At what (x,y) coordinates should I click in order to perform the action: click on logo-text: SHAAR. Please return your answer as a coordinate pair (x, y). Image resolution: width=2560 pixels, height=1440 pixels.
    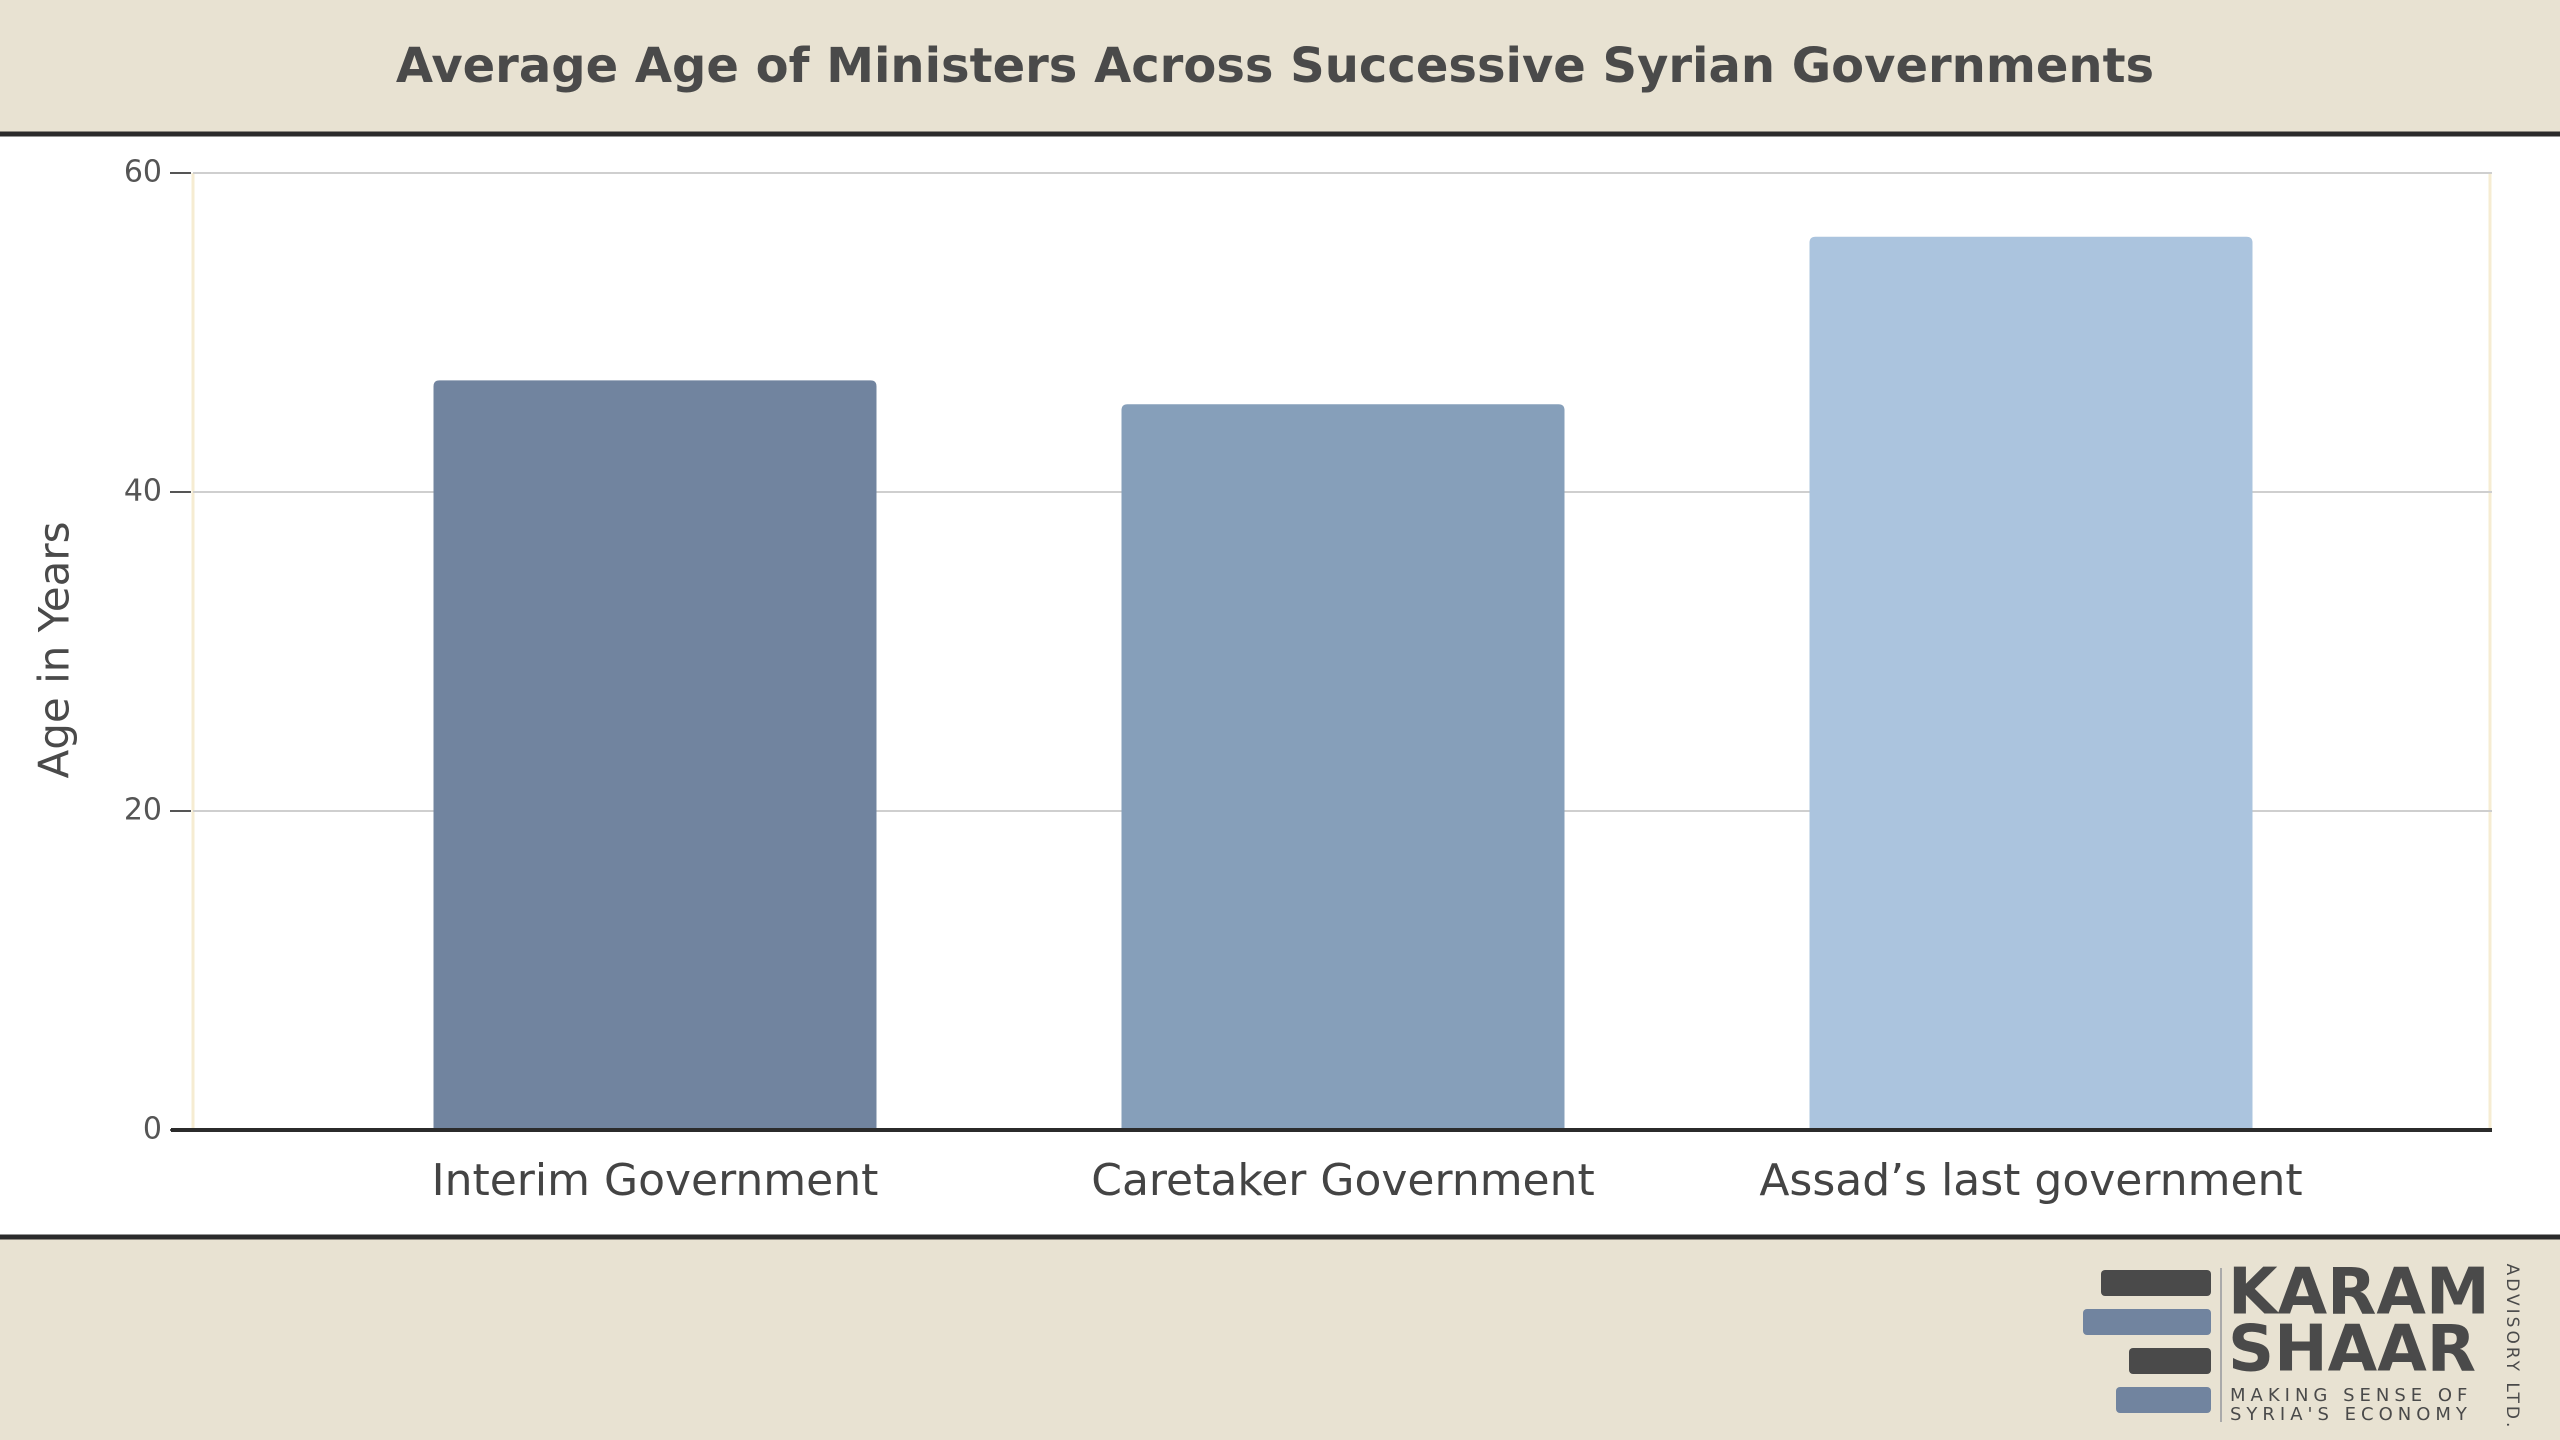
    Looking at the image, I should click on (2352, 1350).